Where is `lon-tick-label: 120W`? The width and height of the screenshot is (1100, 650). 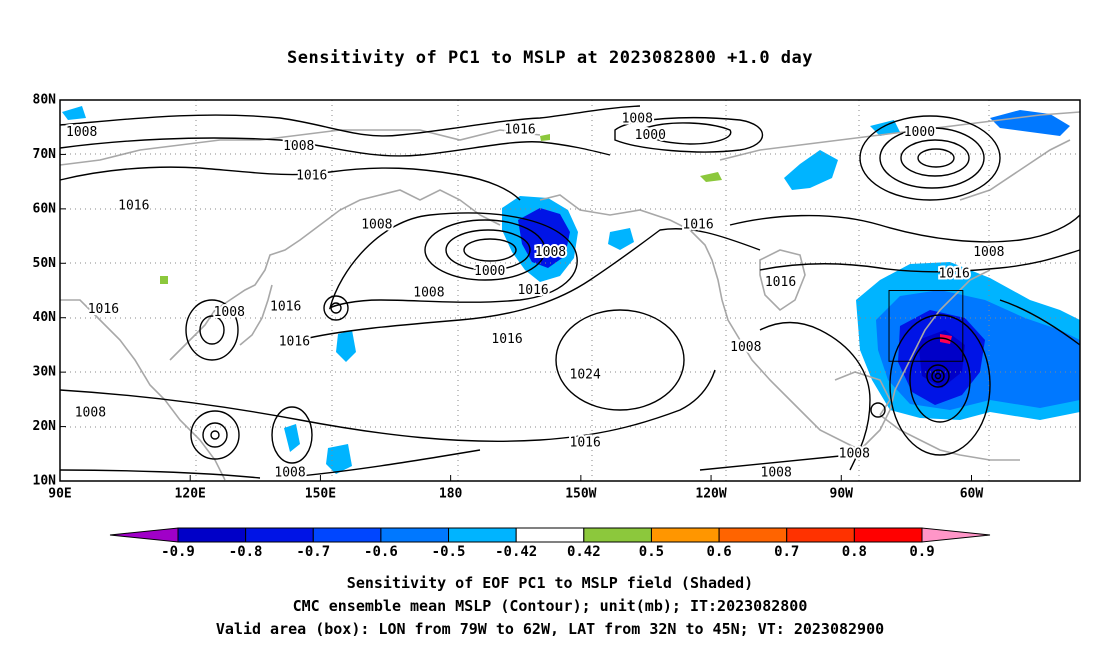 lon-tick-label: 120W is located at coordinates (710, 494).